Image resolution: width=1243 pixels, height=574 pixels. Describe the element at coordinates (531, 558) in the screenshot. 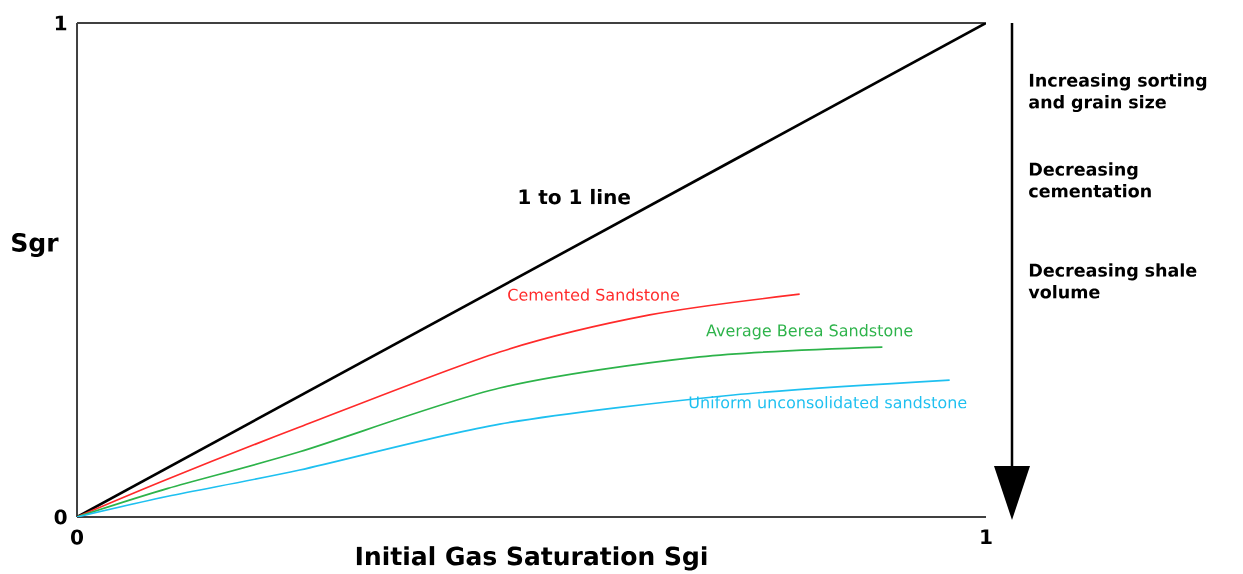

I see `x-axis-title: Initial Gas Saturation Sgi` at that location.